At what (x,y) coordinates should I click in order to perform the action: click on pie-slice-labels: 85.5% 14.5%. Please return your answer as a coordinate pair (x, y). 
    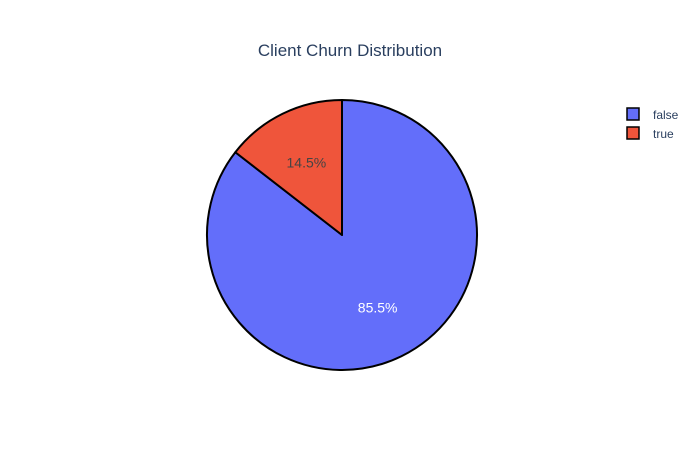
    Looking at the image, I should click on (342, 234).